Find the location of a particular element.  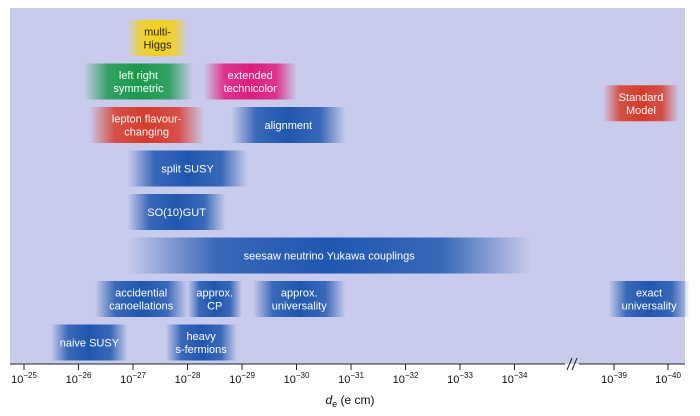

range-bar: SO(10)GUT is located at coordinates (176, 212).